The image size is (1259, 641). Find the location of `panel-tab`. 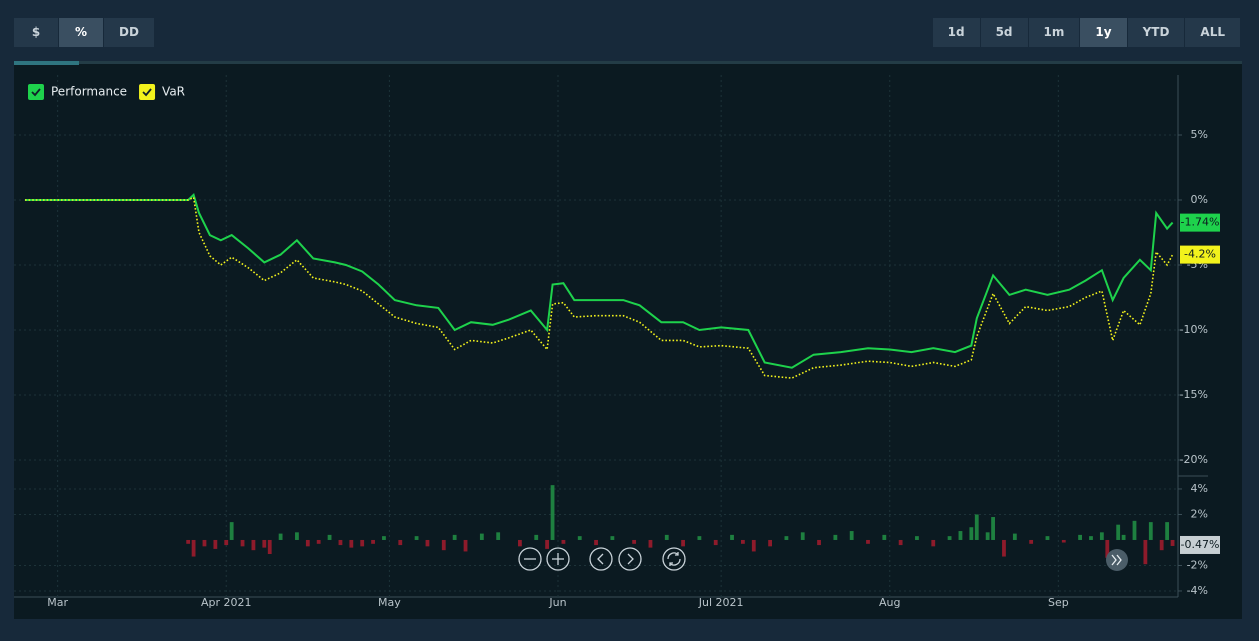

panel-tab is located at coordinates (46, 63).